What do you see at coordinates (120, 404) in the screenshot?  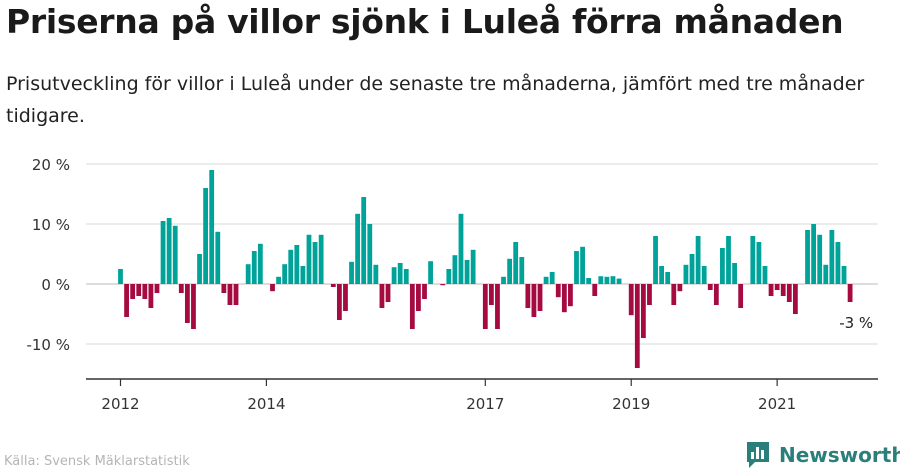 I see `x-tick-label: 2012` at bounding box center [120, 404].